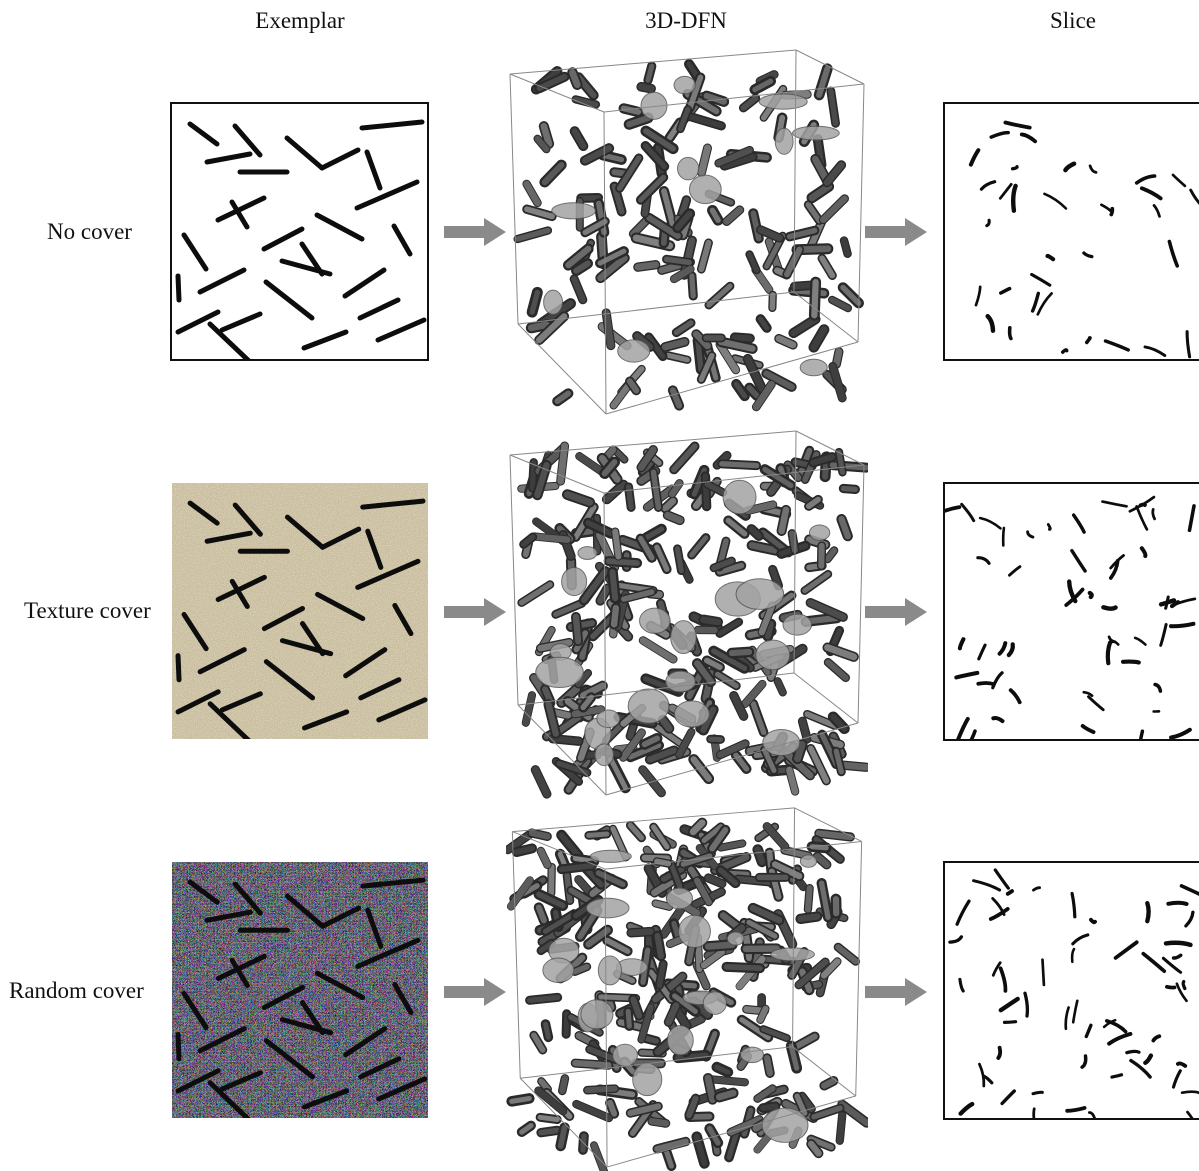 The height and width of the screenshot is (1171, 1199). What do you see at coordinates (687, 986) in the screenshot?
I see `dfn-volume-random-cover` at bounding box center [687, 986].